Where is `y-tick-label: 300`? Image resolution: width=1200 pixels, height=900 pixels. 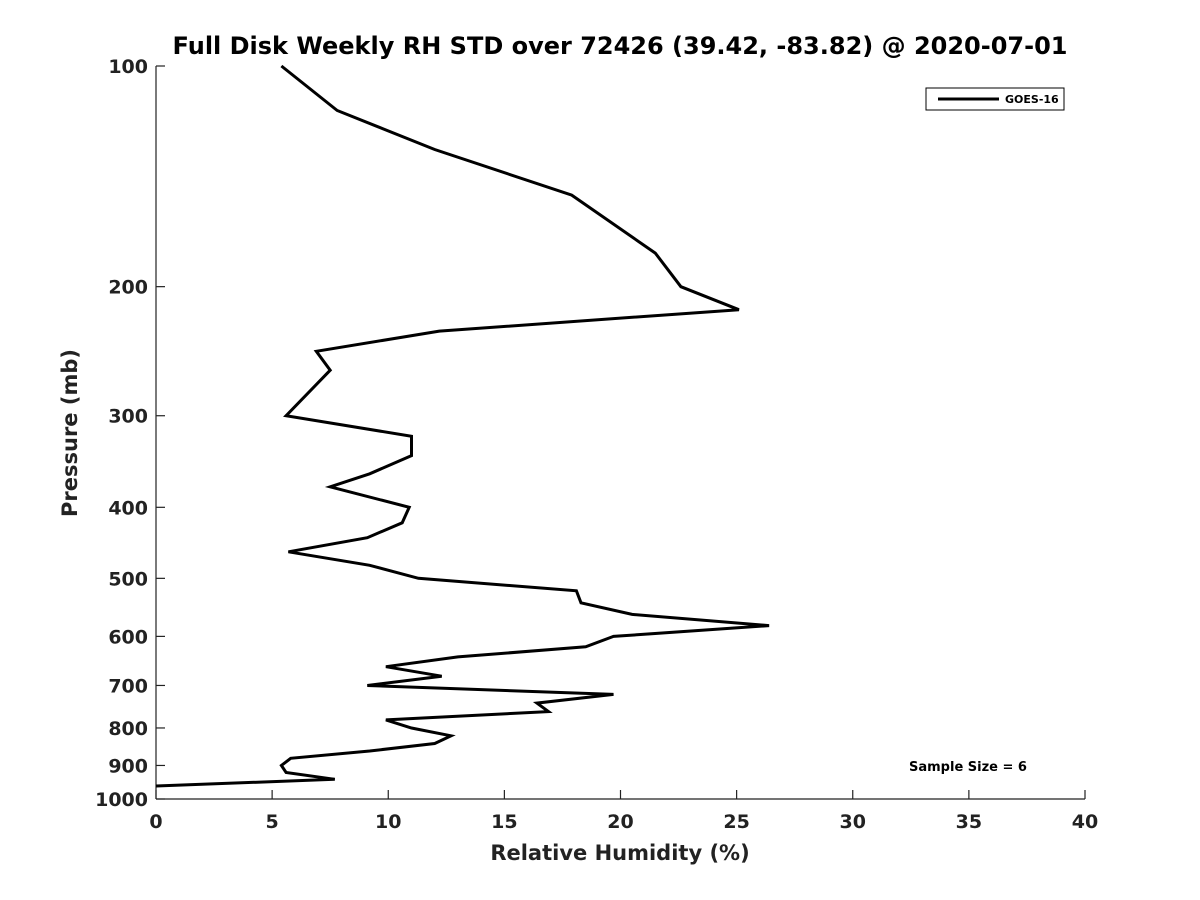 y-tick-label: 300 is located at coordinates (128, 417).